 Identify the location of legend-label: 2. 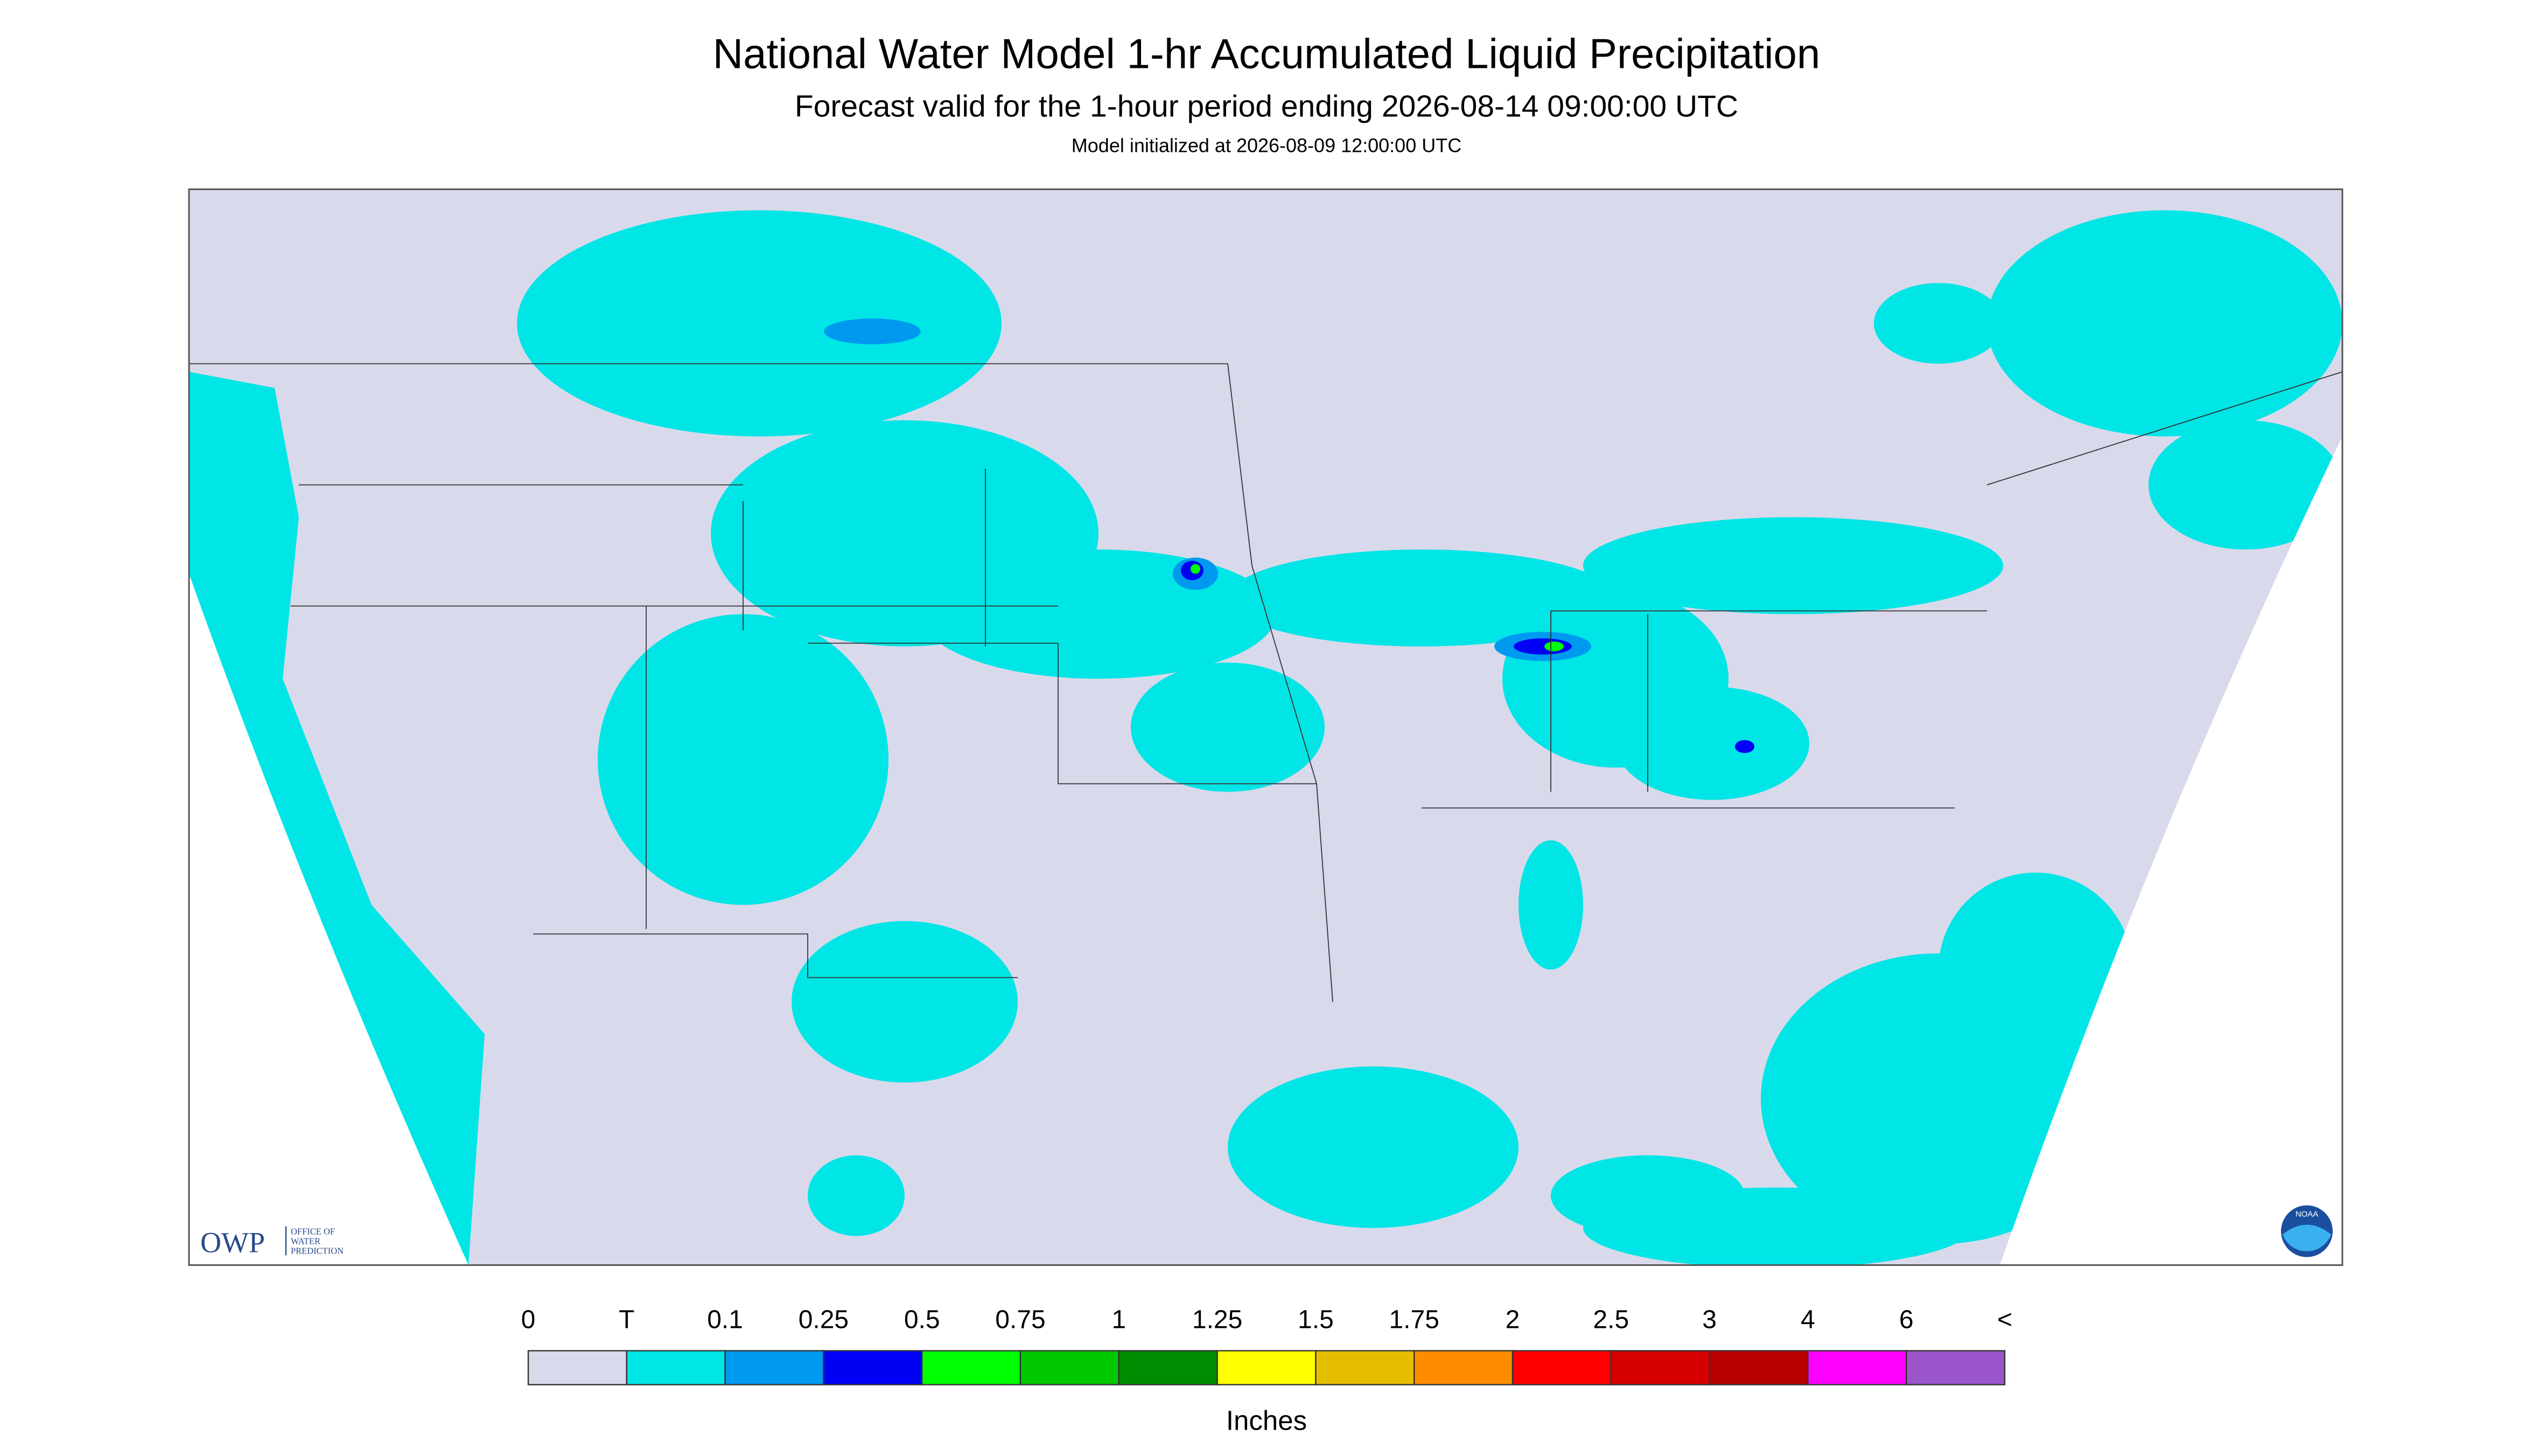
(1513, 1320).